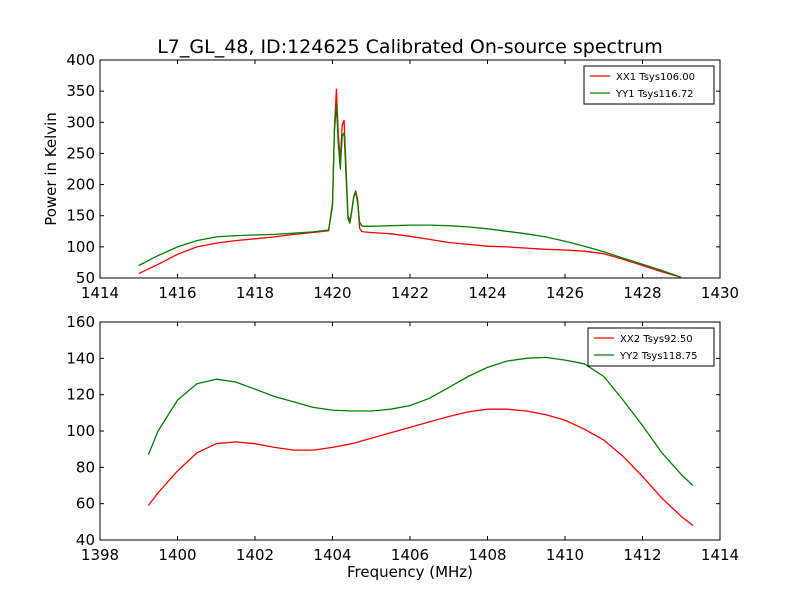 This screenshot has height=600, width=800. I want to click on y-tick-label: 50, so click(85, 278).